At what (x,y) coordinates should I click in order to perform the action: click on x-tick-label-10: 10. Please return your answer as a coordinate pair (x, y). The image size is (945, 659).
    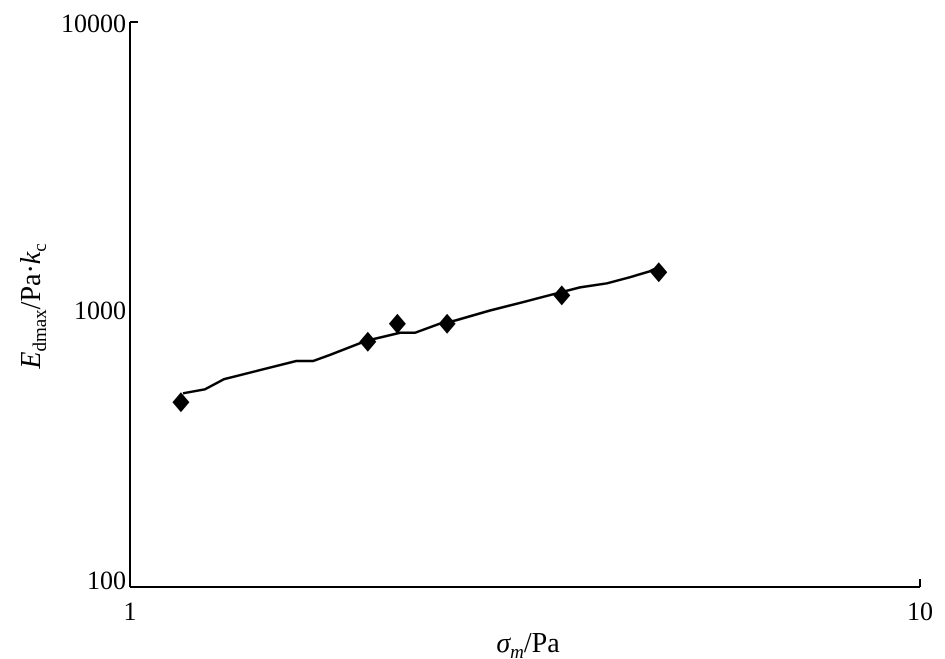
    Looking at the image, I should click on (920, 611).